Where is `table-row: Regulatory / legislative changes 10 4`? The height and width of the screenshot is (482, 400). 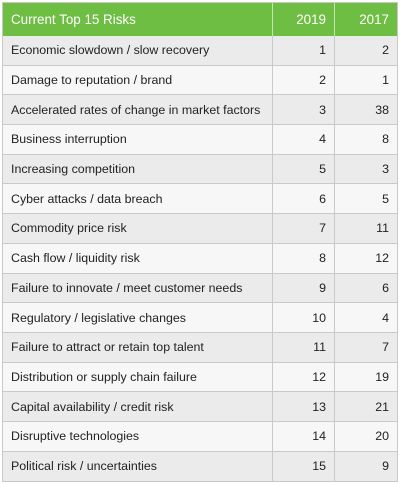
table-row: Regulatory / legislative changes 10 4 is located at coordinates (200, 318).